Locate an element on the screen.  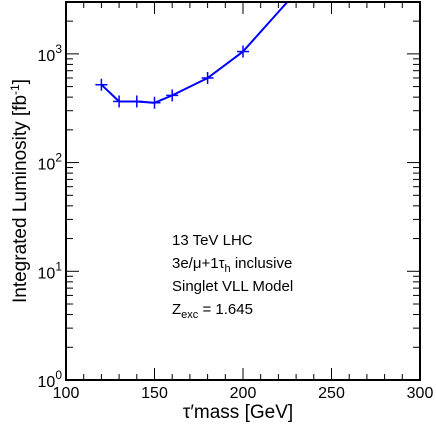
x-tick-labels: 100 150 200 250 300 is located at coordinates (243, 393).